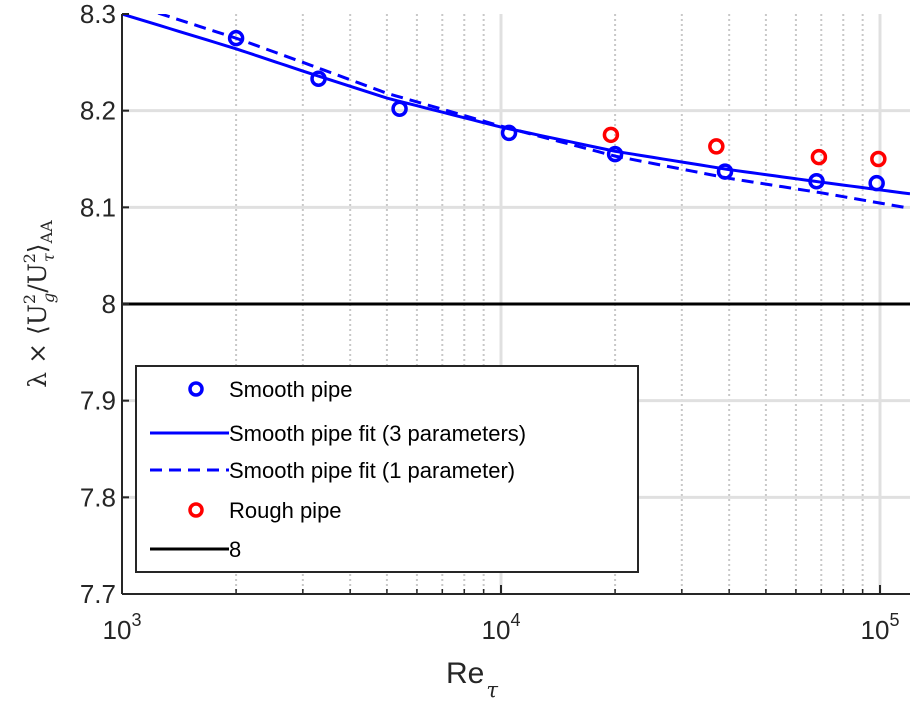 The height and width of the screenshot is (720, 910). I want to click on x-axis-label-subscript: τ, so click(492, 690).